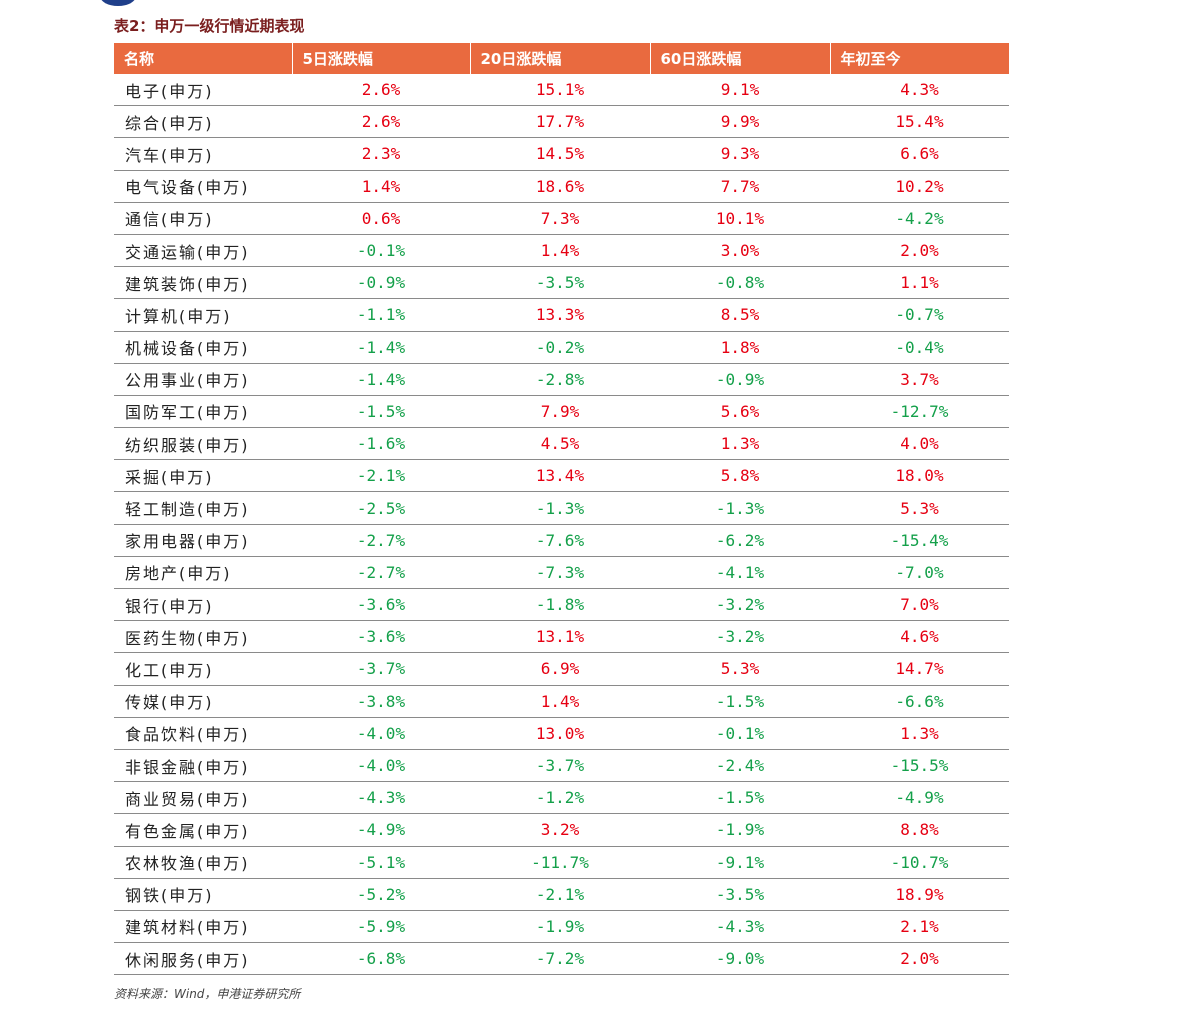  Describe the element at coordinates (381, 218) in the screenshot. I see `change-5d-cell: 0.6%` at that location.